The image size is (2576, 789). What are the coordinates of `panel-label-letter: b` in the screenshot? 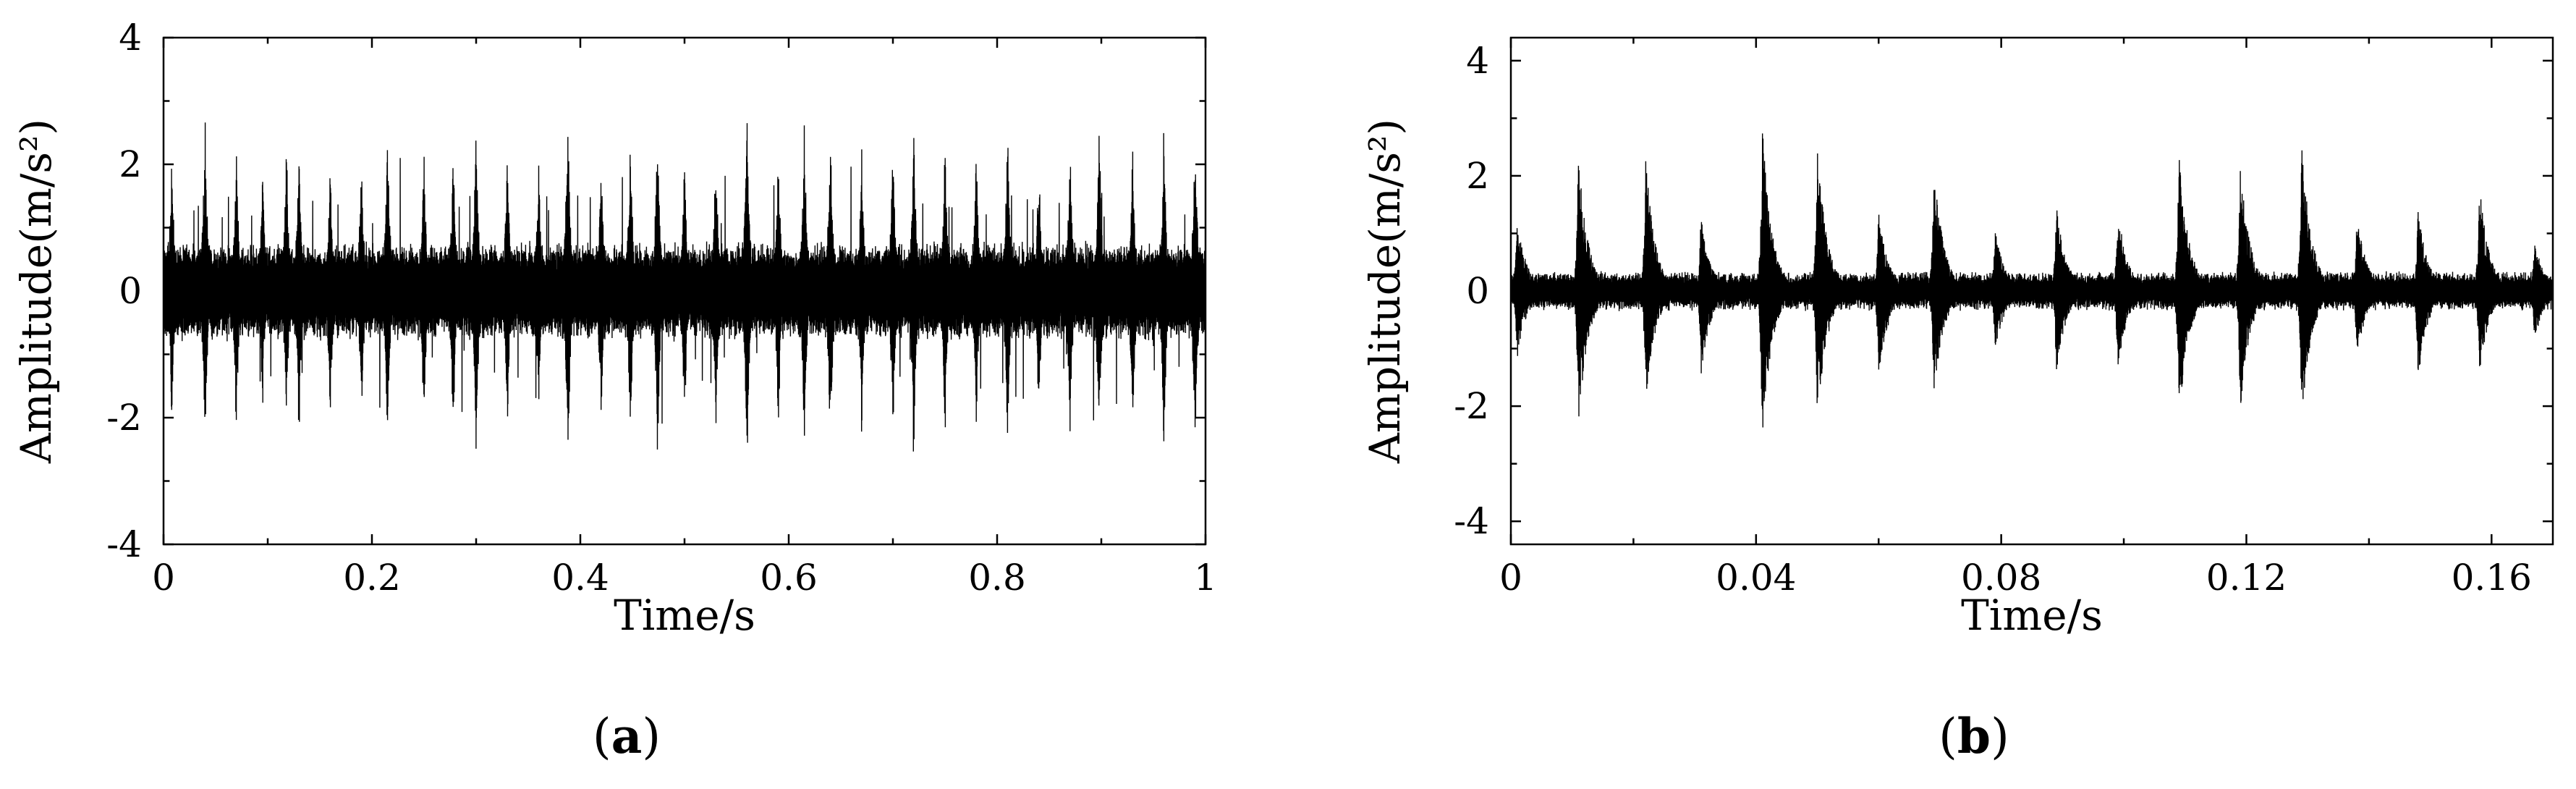 It's located at (1974, 736).